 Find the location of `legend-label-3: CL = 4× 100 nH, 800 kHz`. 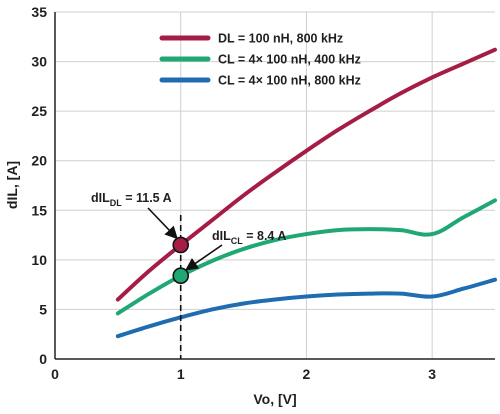

legend-label-3: CL = 4× 100 nH, 800 kHz is located at coordinates (289, 81).